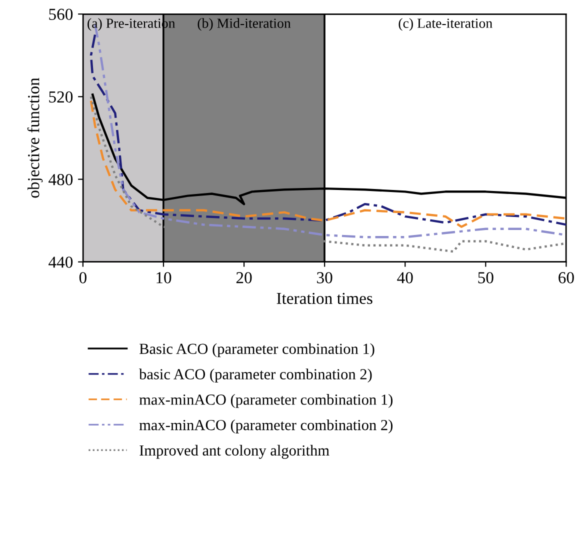 This screenshot has height=540, width=576. I want to click on x-tick-label: 10, so click(164, 278).